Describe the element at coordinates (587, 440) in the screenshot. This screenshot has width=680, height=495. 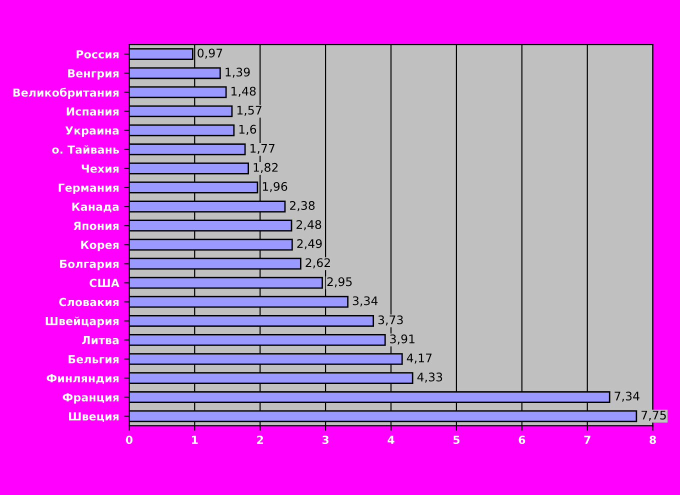
I see `x-tick-label: 7` at that location.